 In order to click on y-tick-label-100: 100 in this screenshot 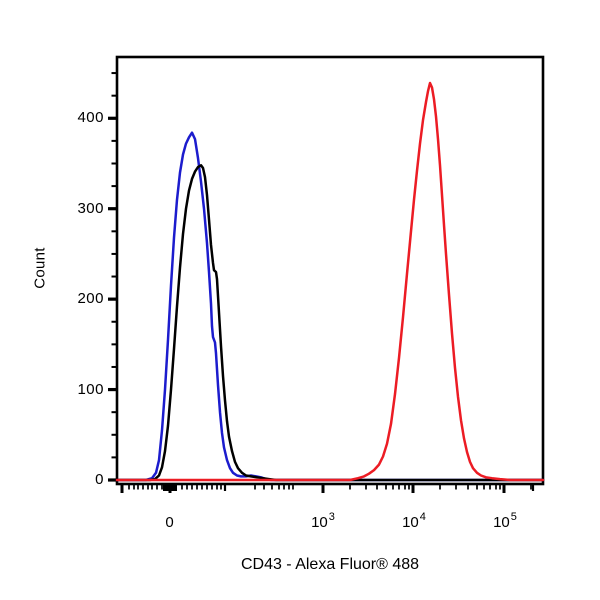, I will do `click(90, 389)`.